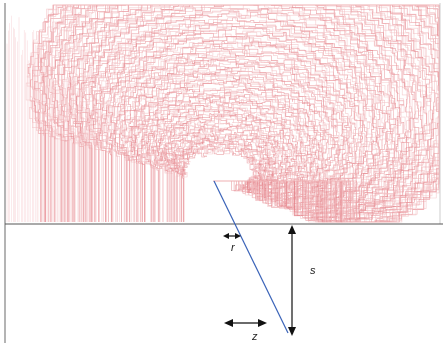 Image resolution: width=443 pixels, height=345 pixels. I want to click on slant-line, so click(251, 257).